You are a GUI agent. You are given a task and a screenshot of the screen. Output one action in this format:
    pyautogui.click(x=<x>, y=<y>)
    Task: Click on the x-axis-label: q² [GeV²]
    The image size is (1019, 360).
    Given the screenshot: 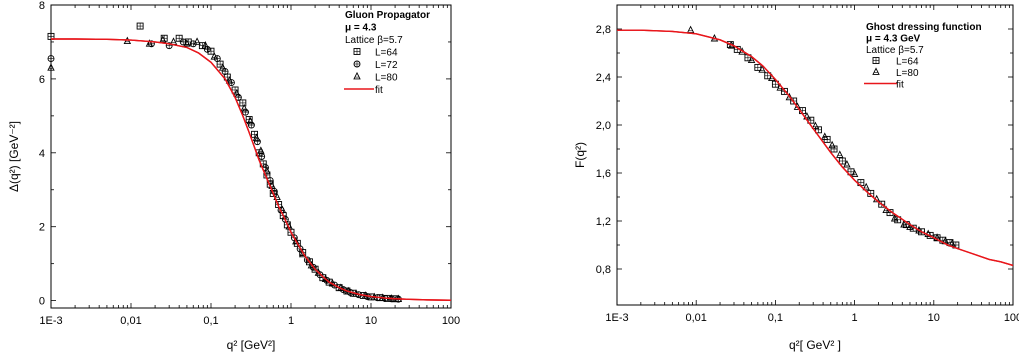 What is the action you would take?
    pyautogui.click(x=251, y=345)
    